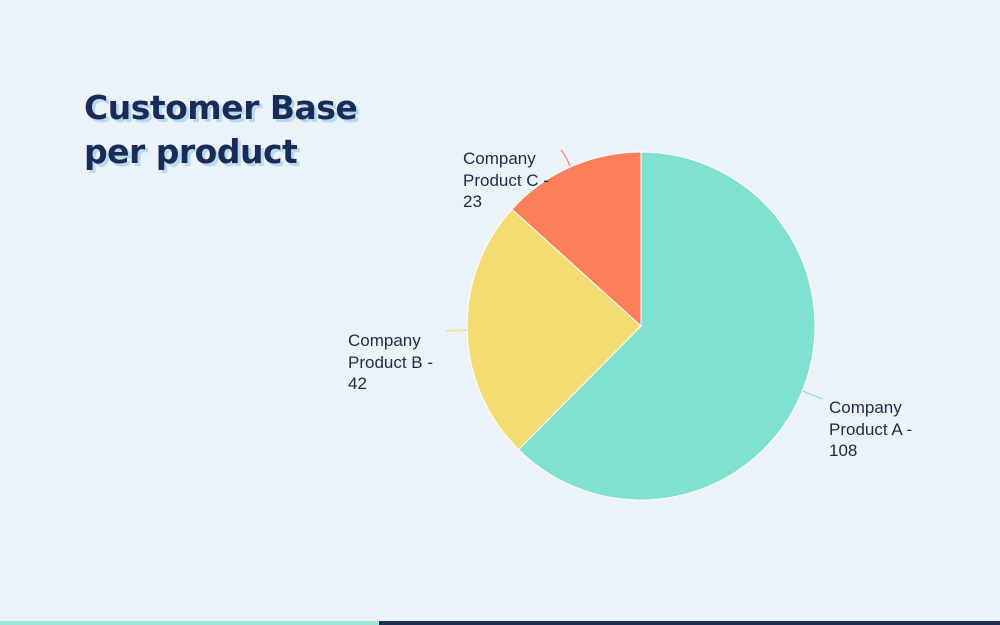 The height and width of the screenshot is (625, 1000). What do you see at coordinates (843, 450) in the screenshot?
I see `label-a-value: 108` at bounding box center [843, 450].